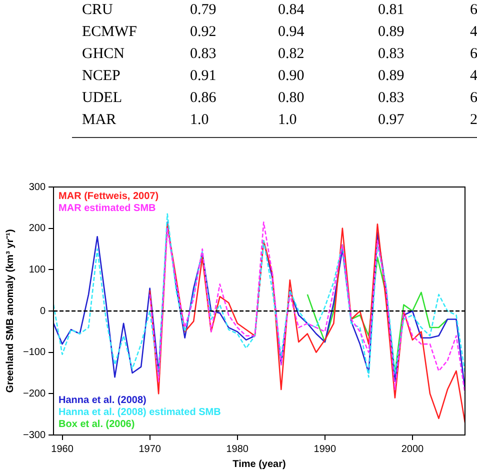  I want to click on text: MAR 1.0 1.0 0.97 2, so click(279, 120).